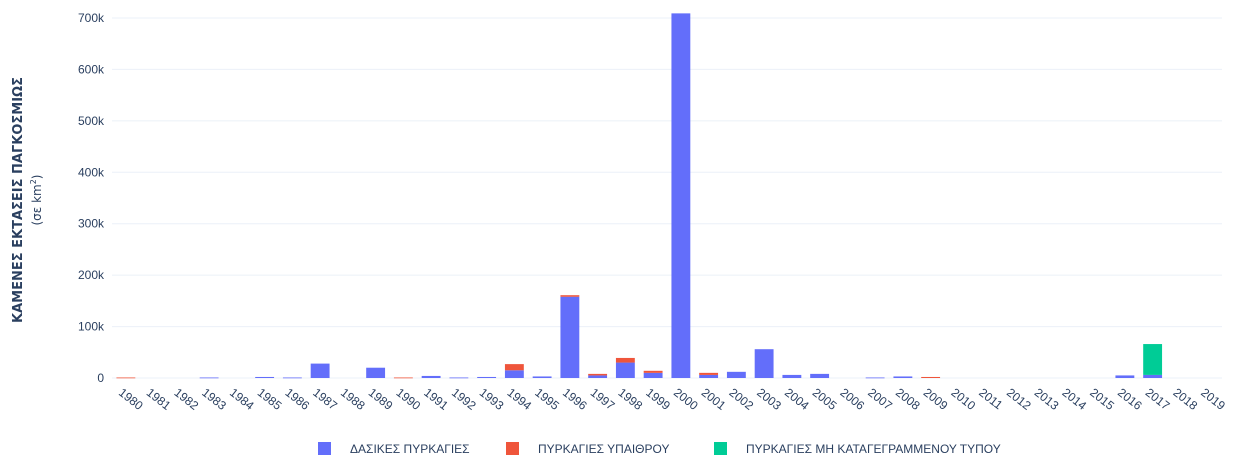  Describe the element at coordinates (964, 399) in the screenshot. I see `x-tick-label: 2010` at that location.